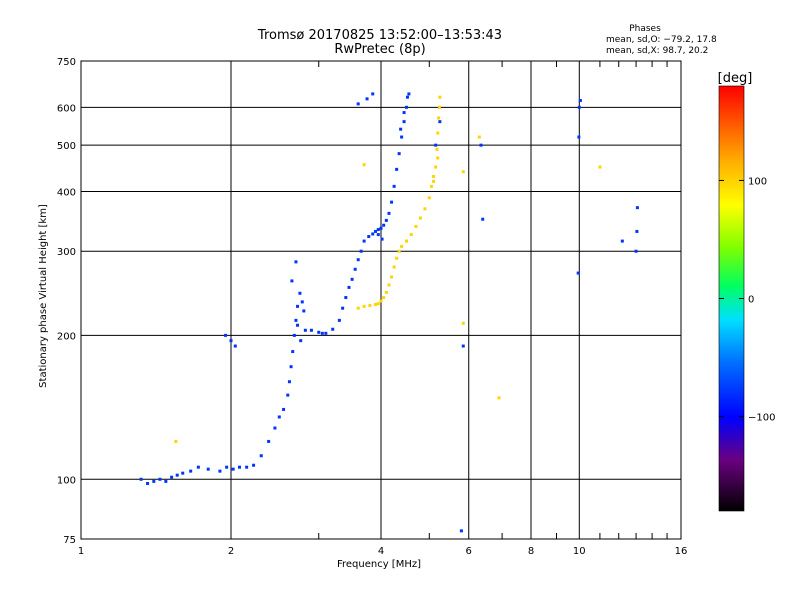 This screenshot has height=600, width=800. What do you see at coordinates (66, 62) in the screenshot?
I see `y-tick-label: 750` at bounding box center [66, 62].